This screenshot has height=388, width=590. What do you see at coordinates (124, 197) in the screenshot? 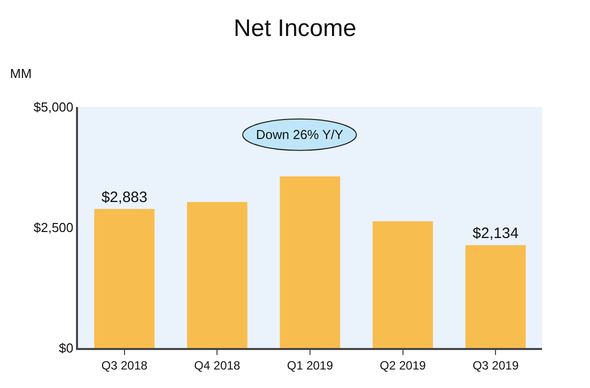
I see `data-label: $2,883` at bounding box center [124, 197].